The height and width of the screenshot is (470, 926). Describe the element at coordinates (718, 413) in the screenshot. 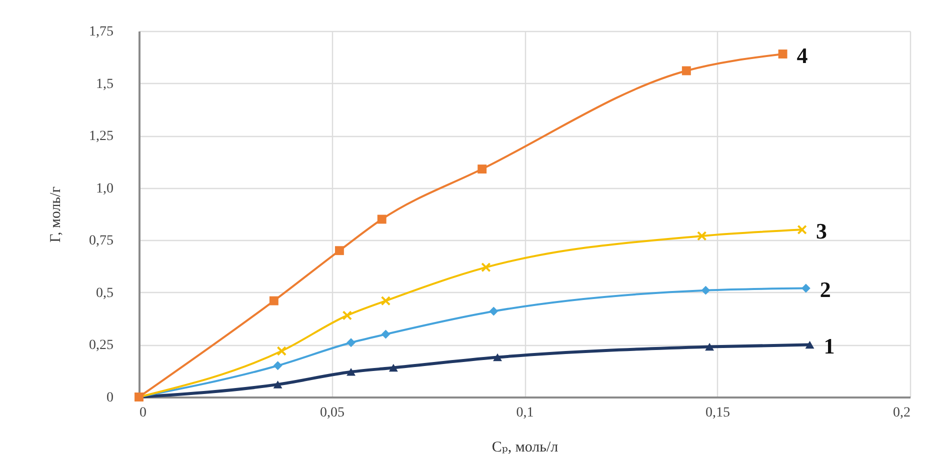

I see `x-tick-label: 0,15` at that location.